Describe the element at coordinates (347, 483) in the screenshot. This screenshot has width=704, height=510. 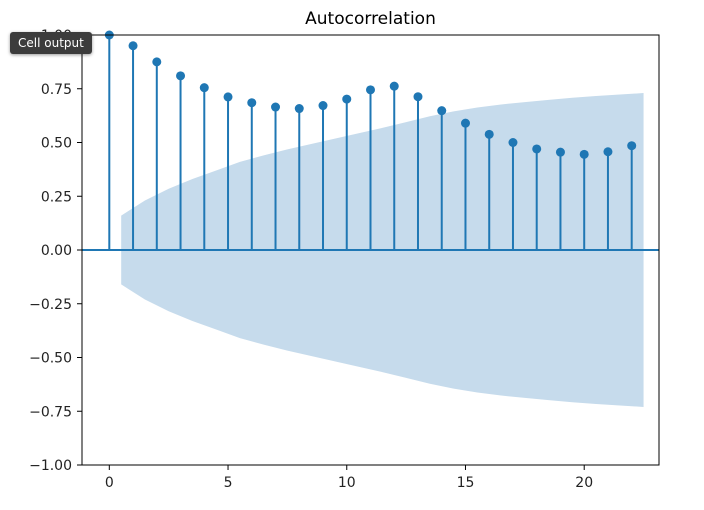
I see `x-tick-label: 10` at that location.